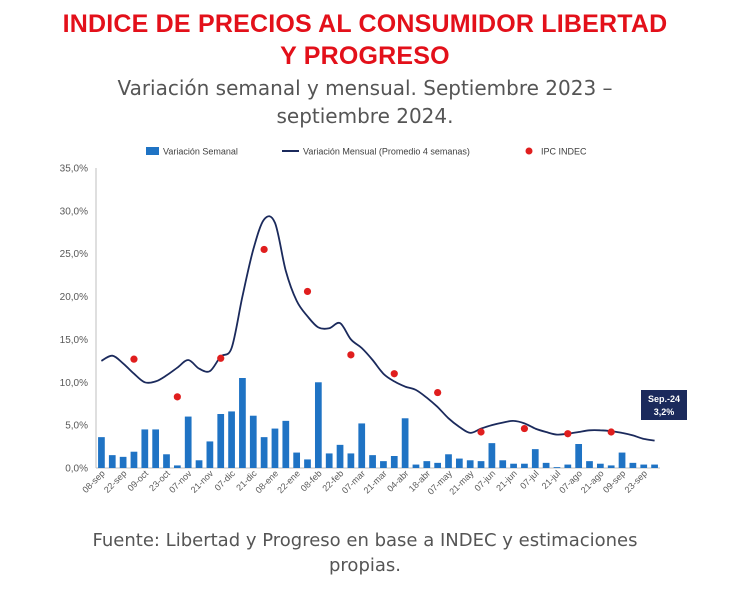 The image size is (730, 592). What do you see at coordinates (365, 565) in the screenshot?
I see `chart-source-line-2: propias.` at bounding box center [365, 565].